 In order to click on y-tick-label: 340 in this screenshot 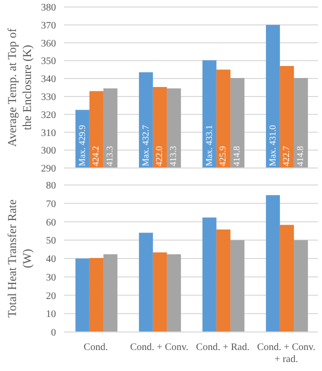, I will do `click(48, 80)`.